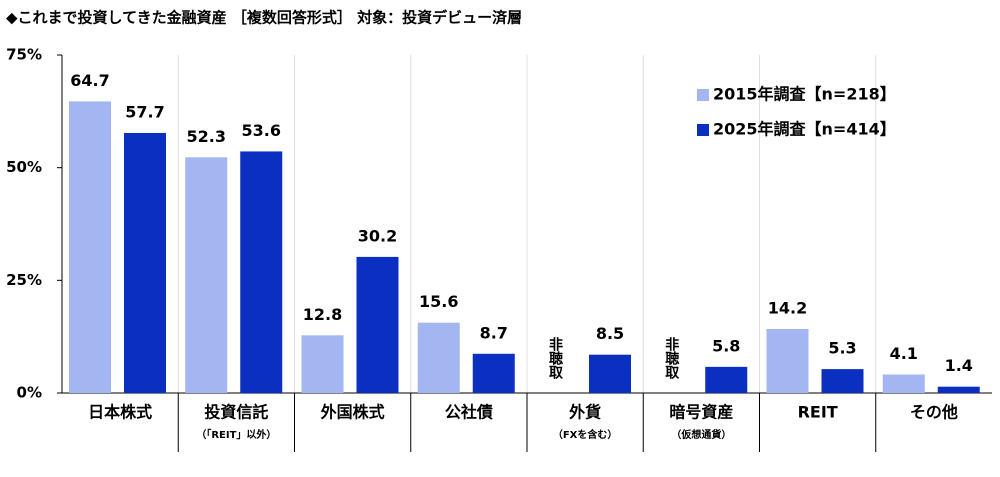 The image size is (1000, 477). What do you see at coordinates (206, 136) in the screenshot?
I see `value-label: 52.3` at bounding box center [206, 136].